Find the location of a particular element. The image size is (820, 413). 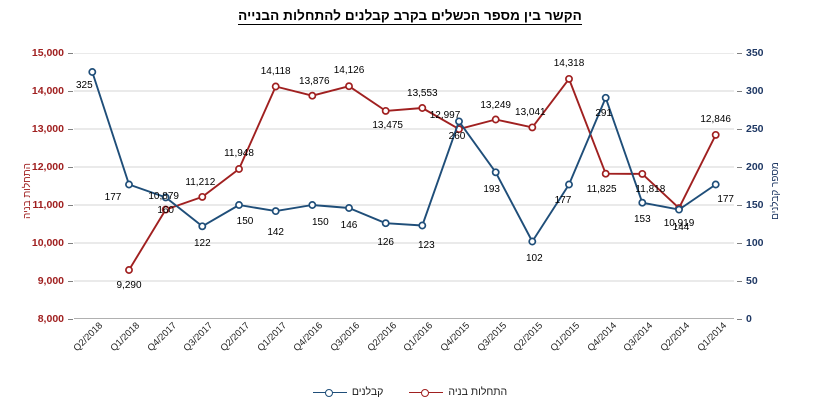

category-label: Q1/2014 is located at coordinates (712, 337).